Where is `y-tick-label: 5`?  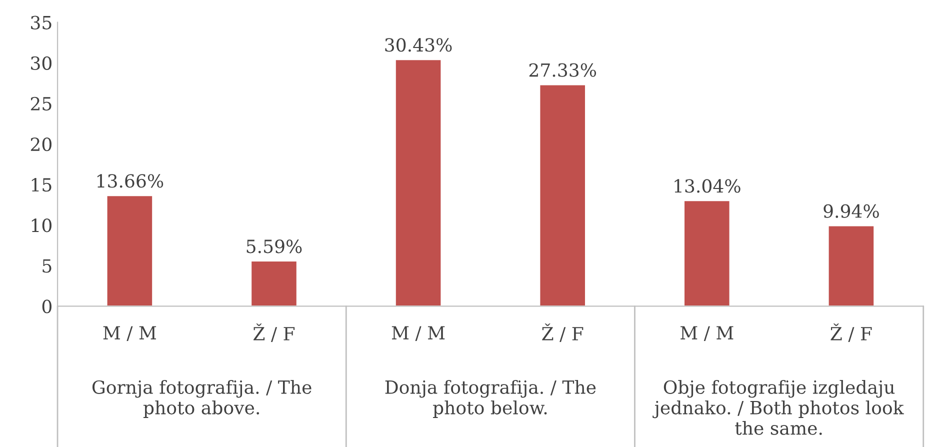 y-tick-label: 5 is located at coordinates (47, 266).